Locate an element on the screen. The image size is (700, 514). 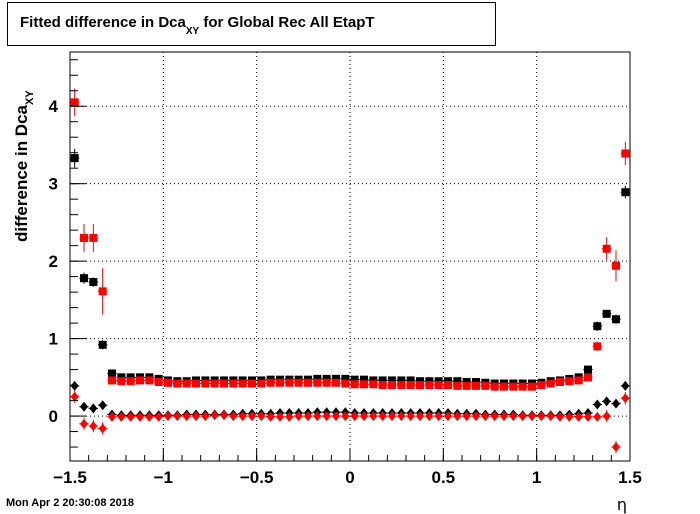
y-tick-label: 2 is located at coordinates (53, 261).